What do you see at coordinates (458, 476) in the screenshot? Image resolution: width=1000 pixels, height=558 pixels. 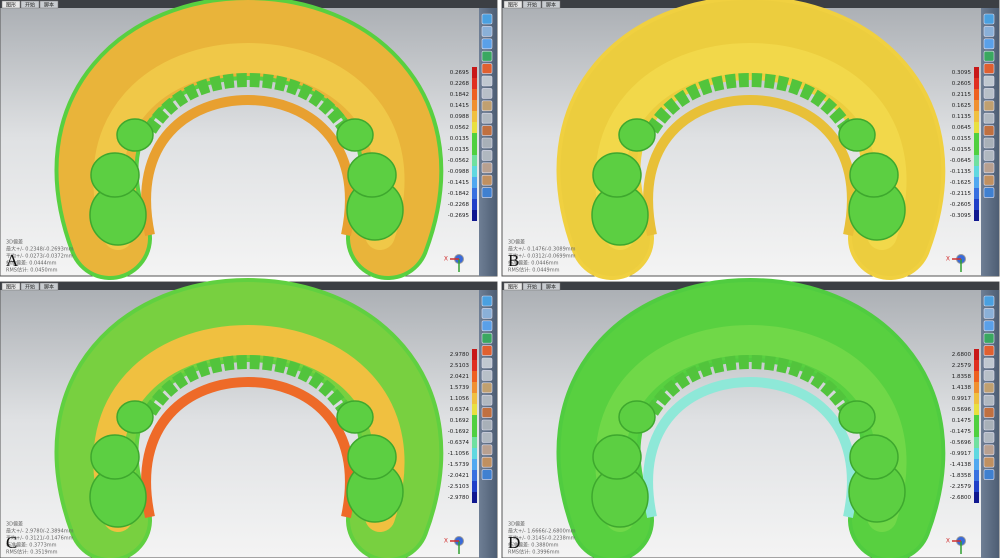 I see `scale-label: -2.0421` at bounding box center [458, 476].